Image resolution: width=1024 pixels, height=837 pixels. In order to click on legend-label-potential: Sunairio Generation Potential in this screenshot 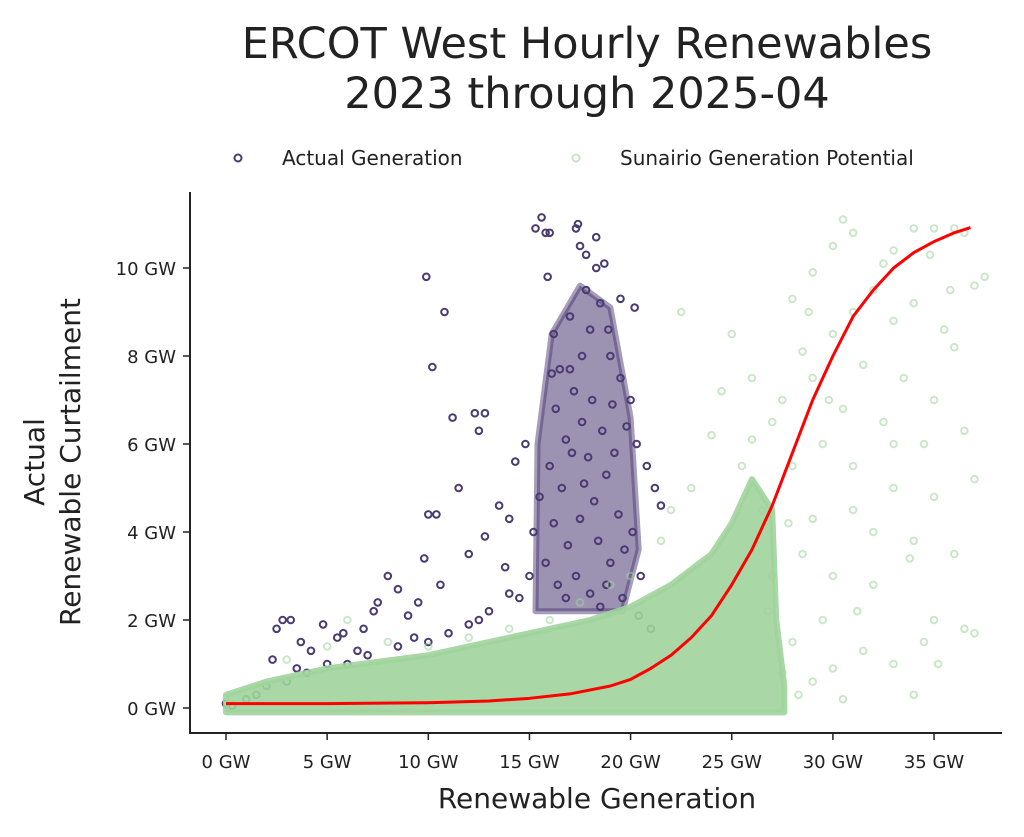, I will do `click(767, 158)`.